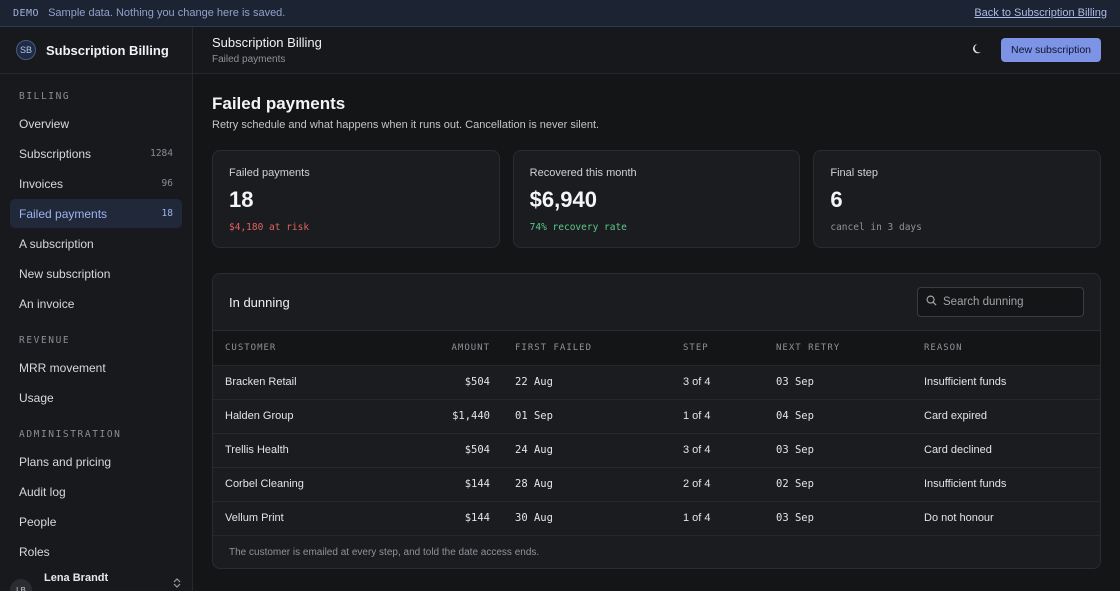 The height and width of the screenshot is (591, 1120). I want to click on page-title: Failed payments, so click(279, 103).